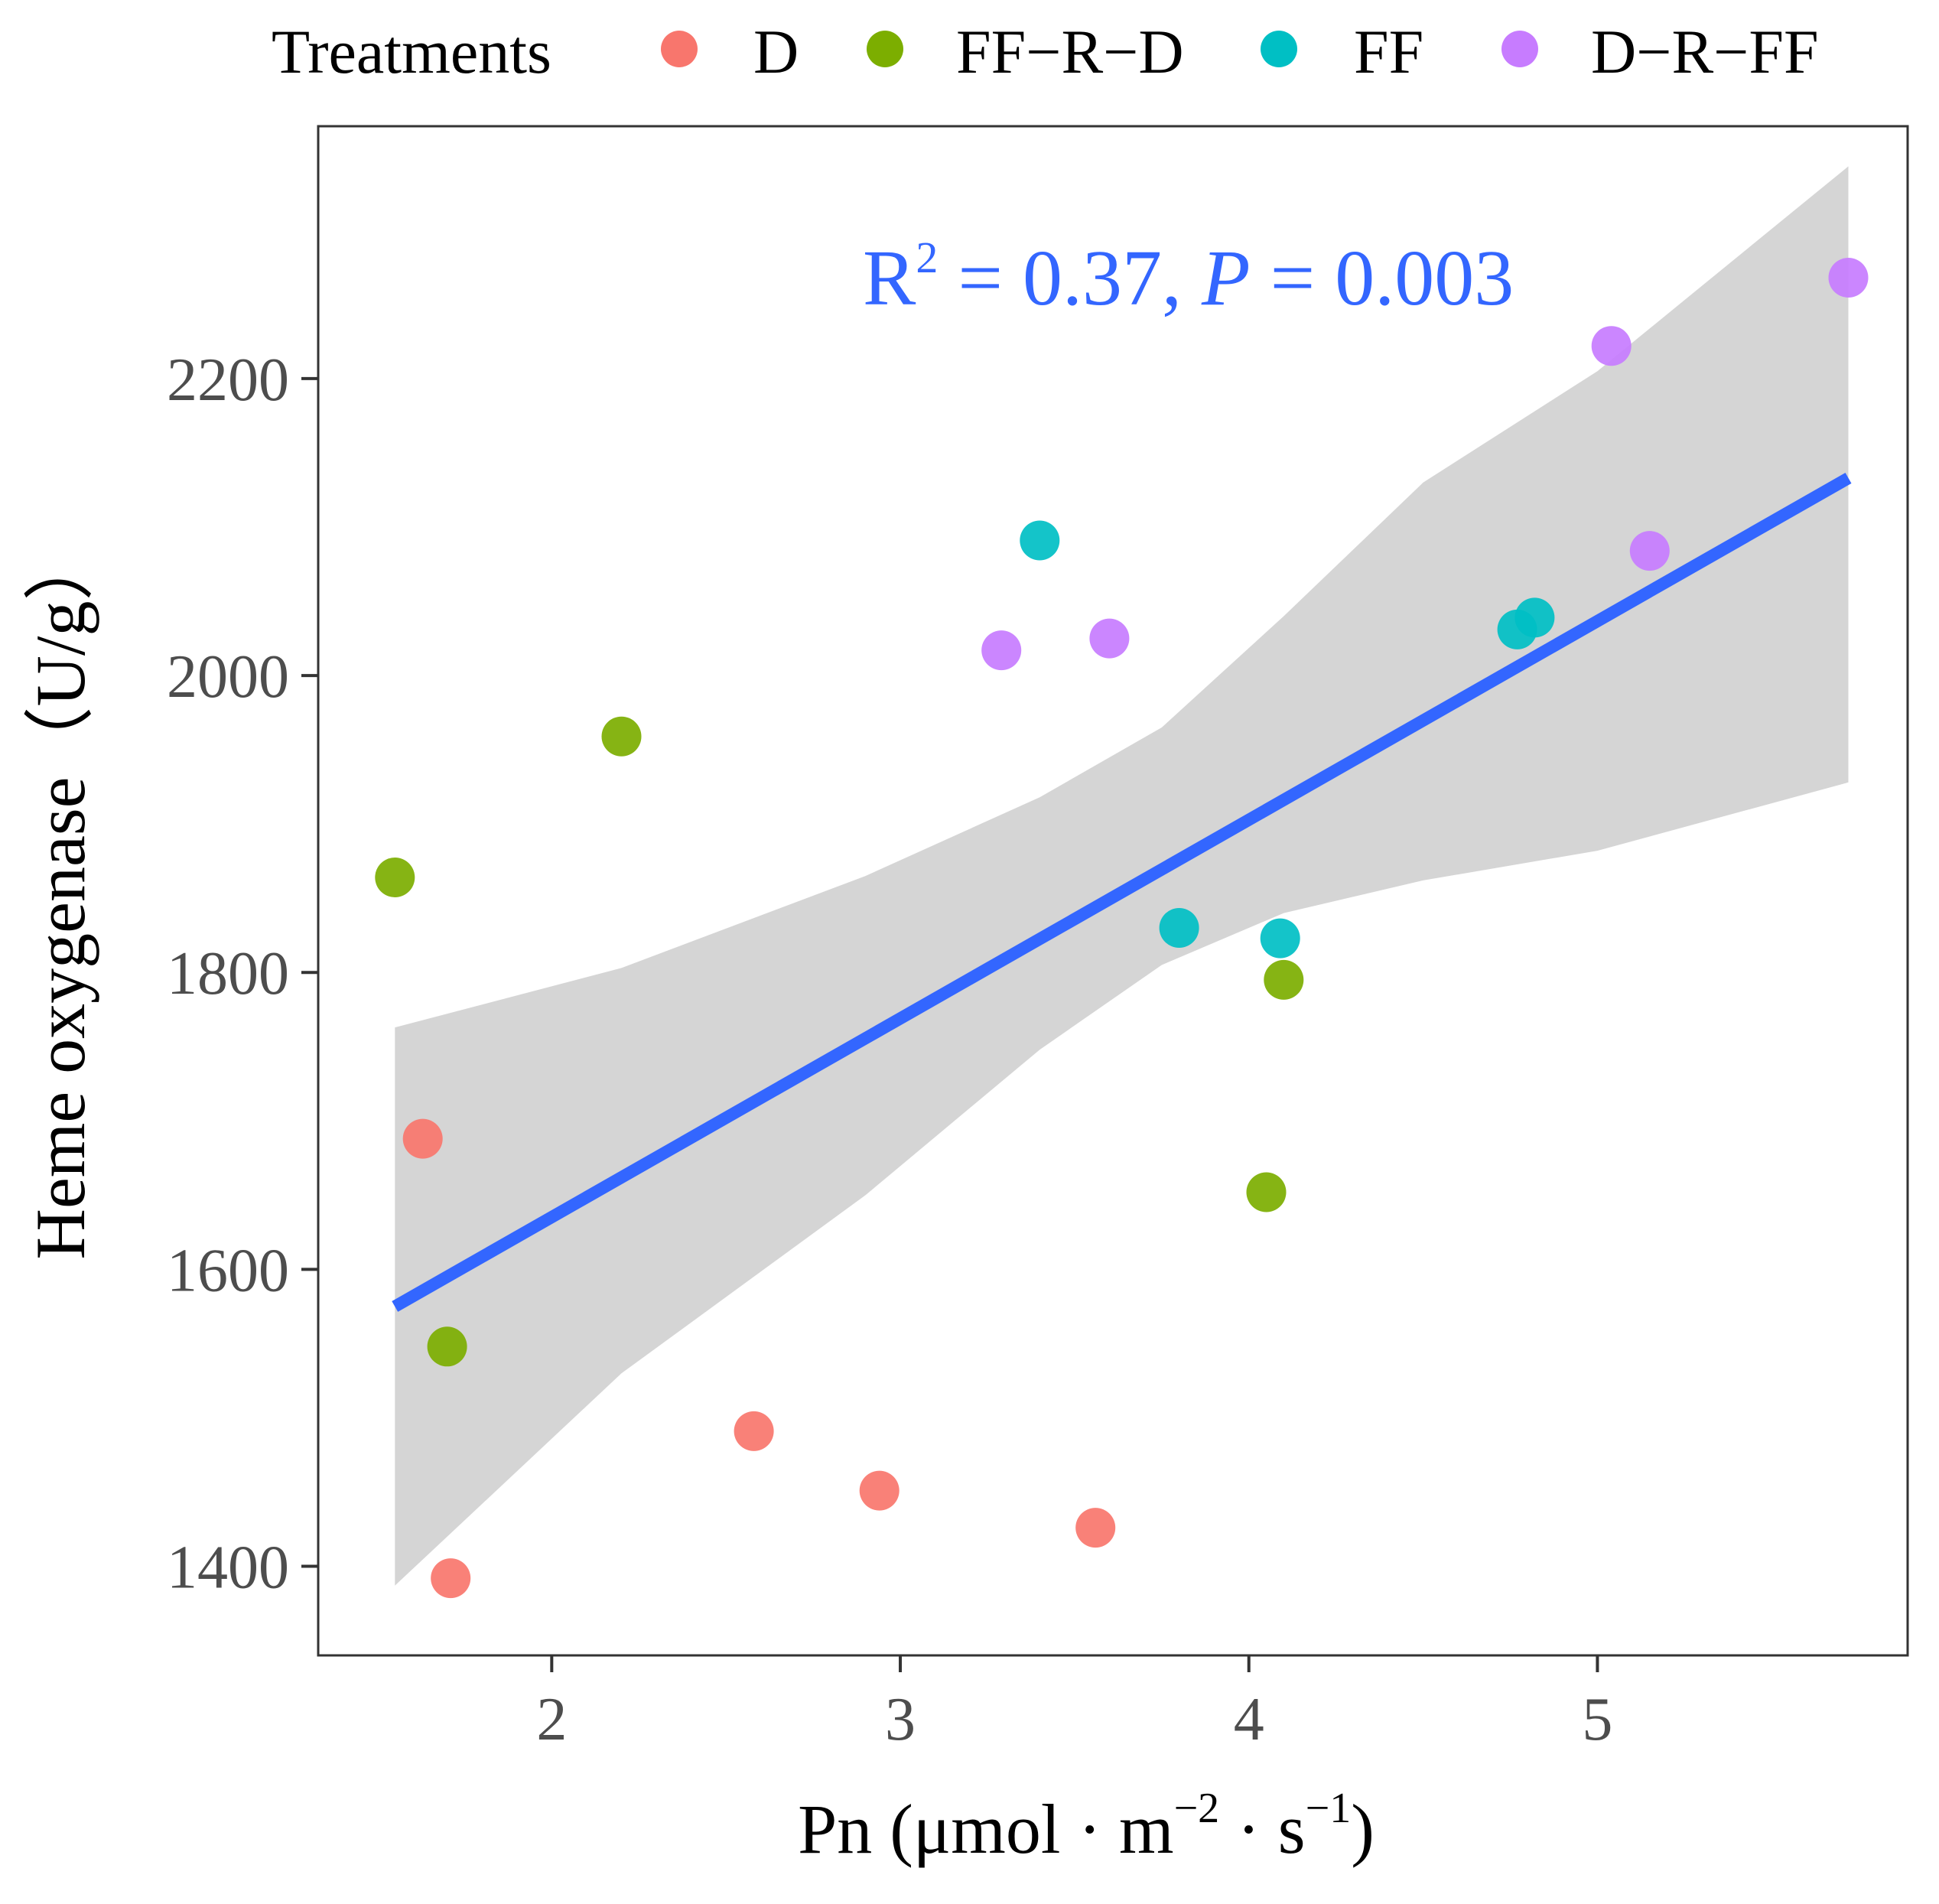  What do you see at coordinates (1705, 51) in the screenshot?
I see `legend-label-d-r-ff: D−R−FF` at bounding box center [1705, 51].